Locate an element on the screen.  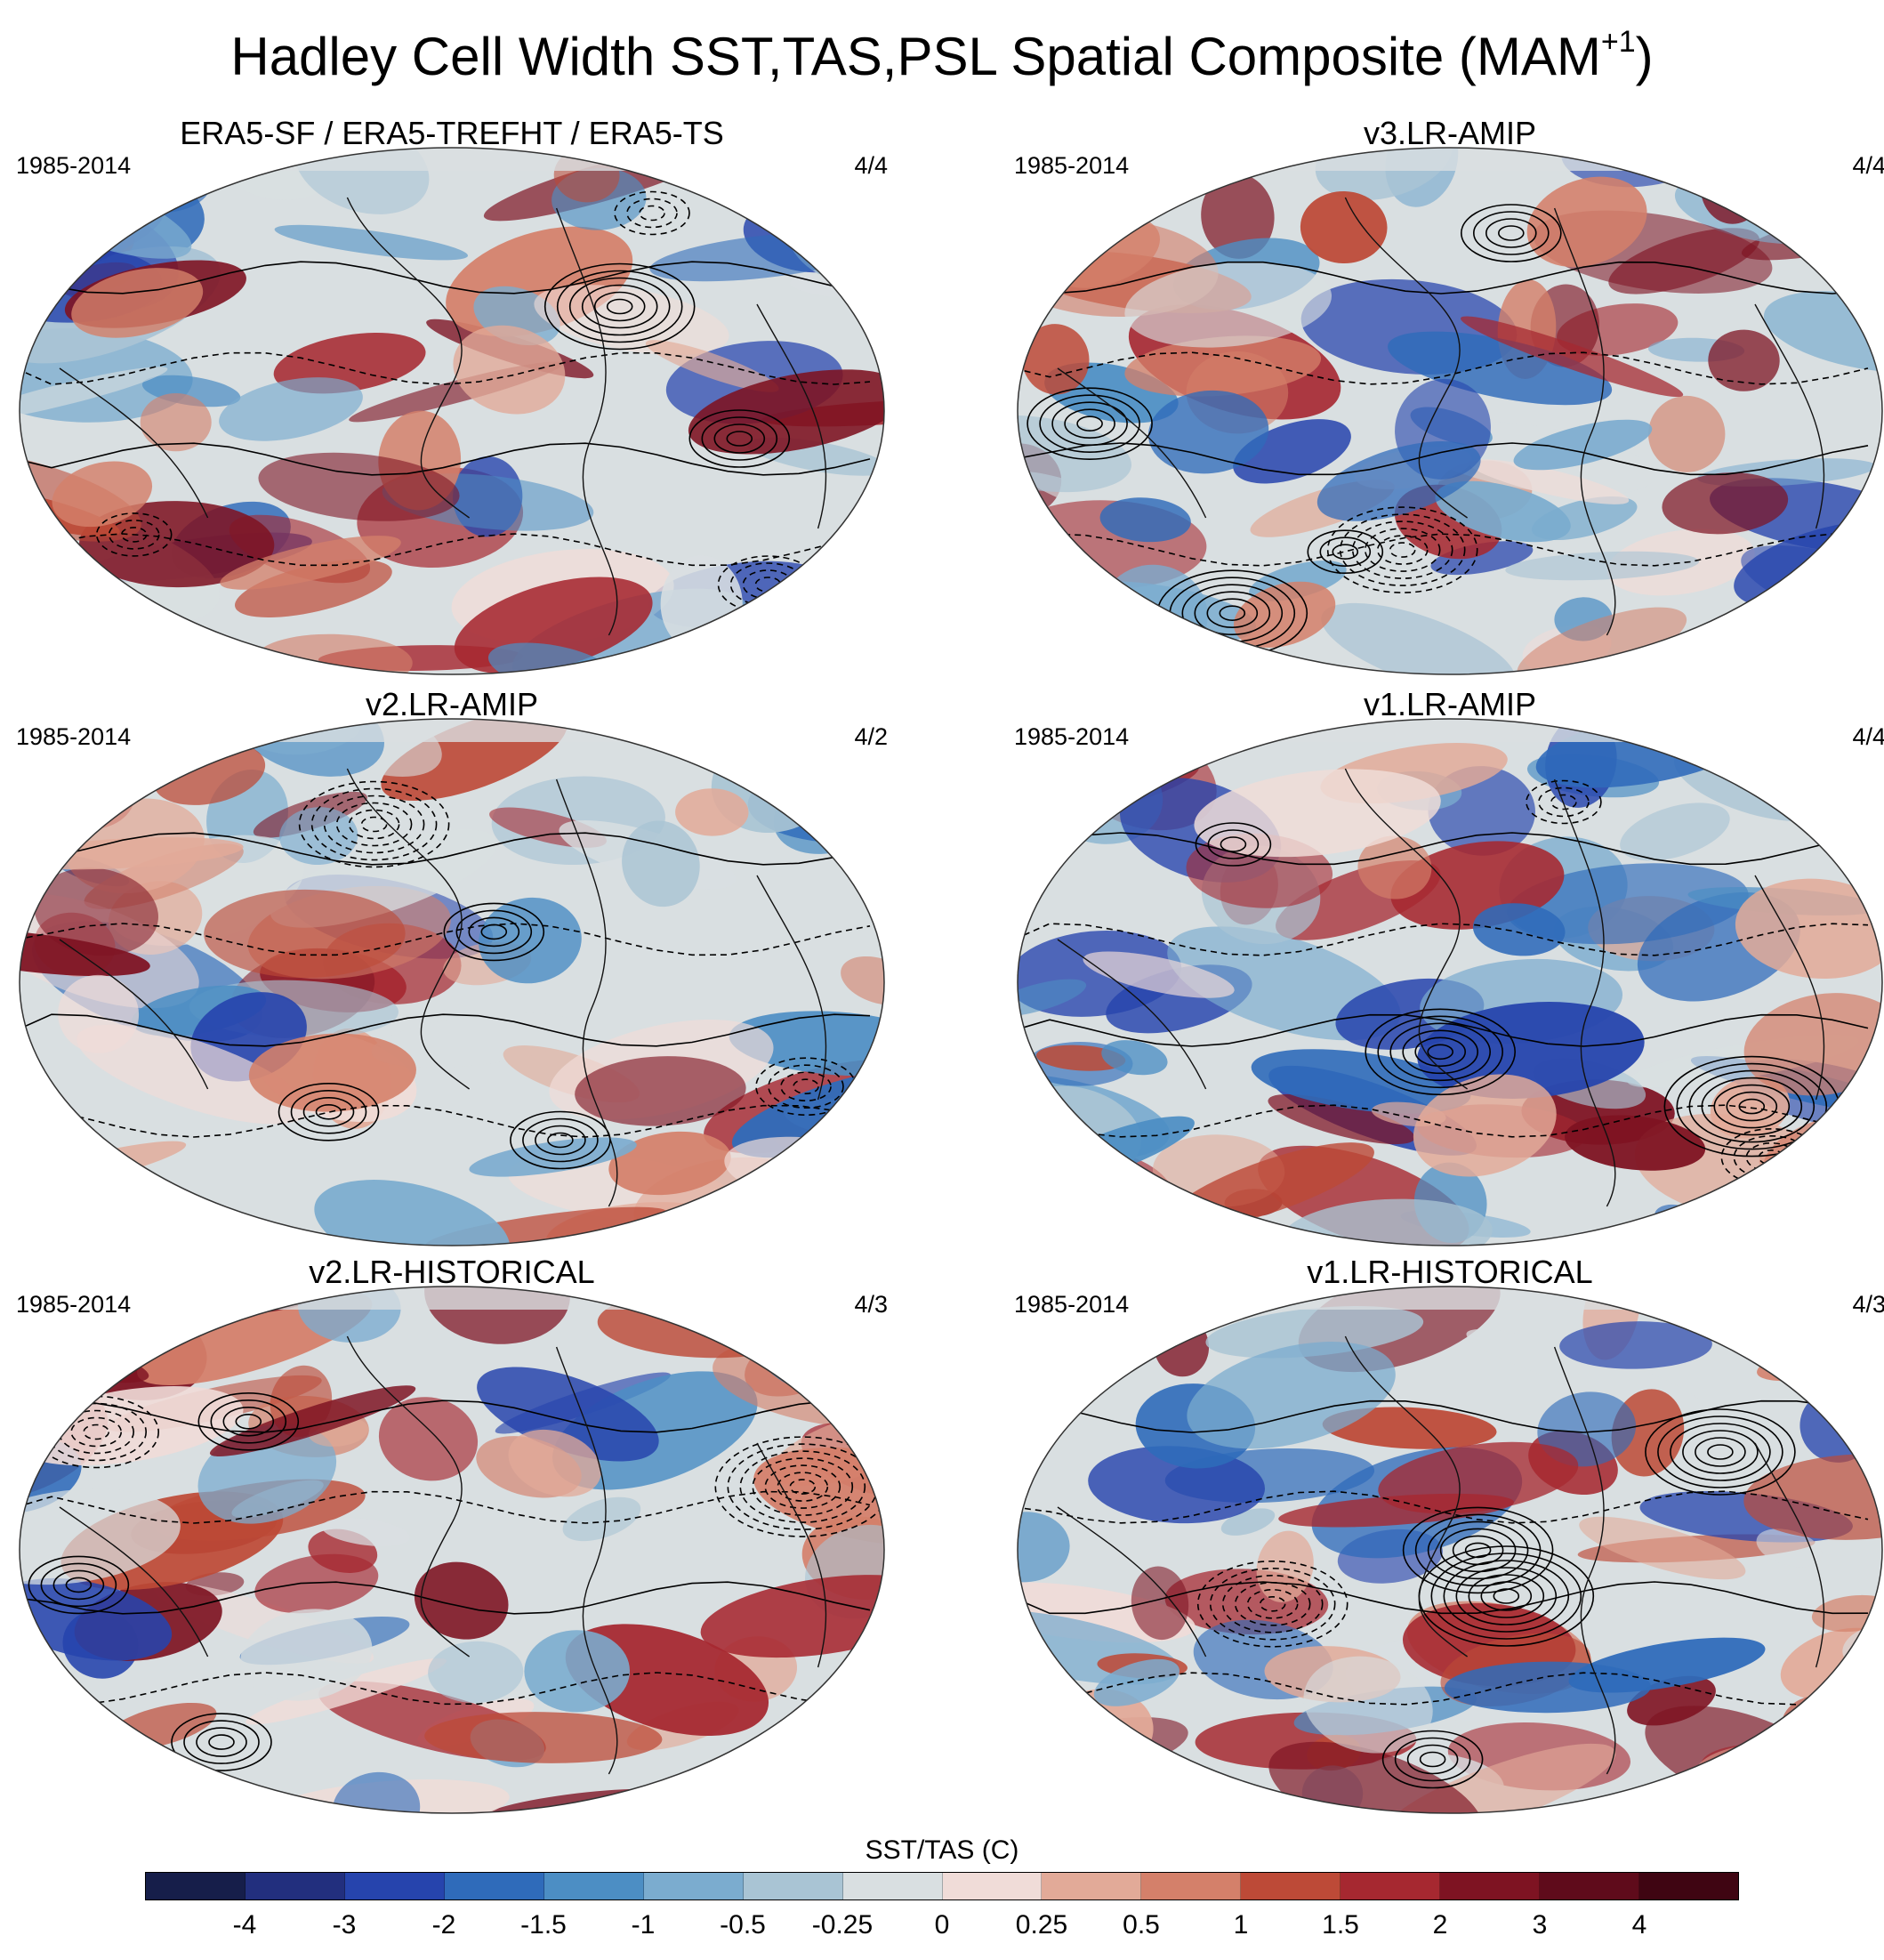
colorbar-tick-label: 2 is located at coordinates (1440, 1925).